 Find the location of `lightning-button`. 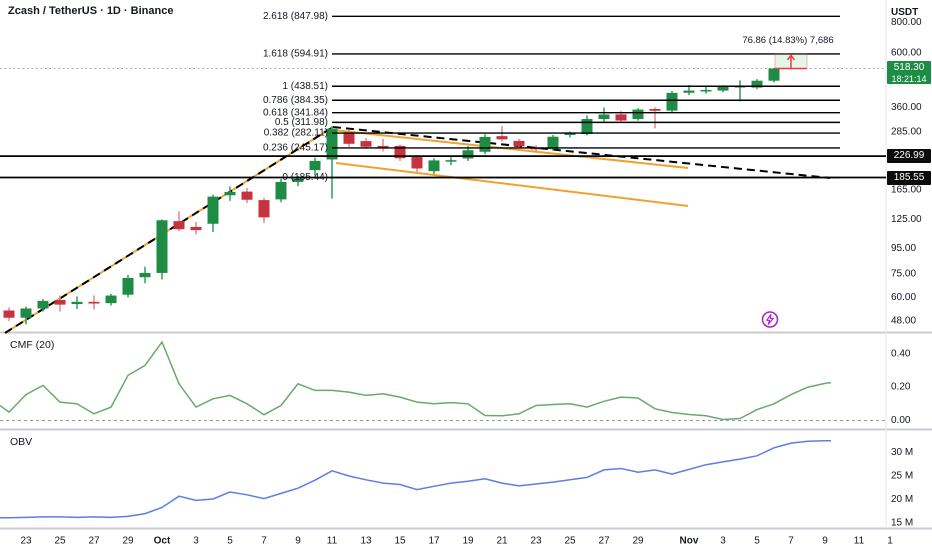

lightning-button is located at coordinates (770, 319).